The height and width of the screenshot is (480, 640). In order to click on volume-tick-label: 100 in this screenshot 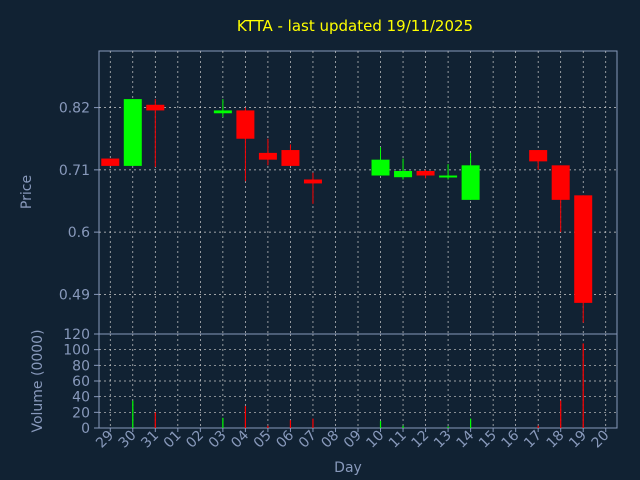, I will do `click(76, 351)`.